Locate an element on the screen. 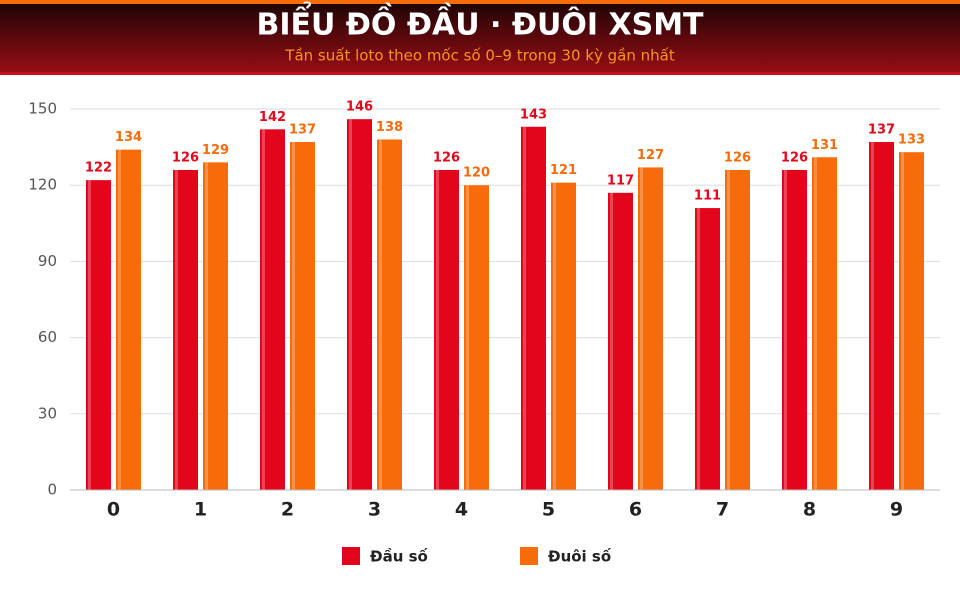  data-label: 133 is located at coordinates (911, 140).